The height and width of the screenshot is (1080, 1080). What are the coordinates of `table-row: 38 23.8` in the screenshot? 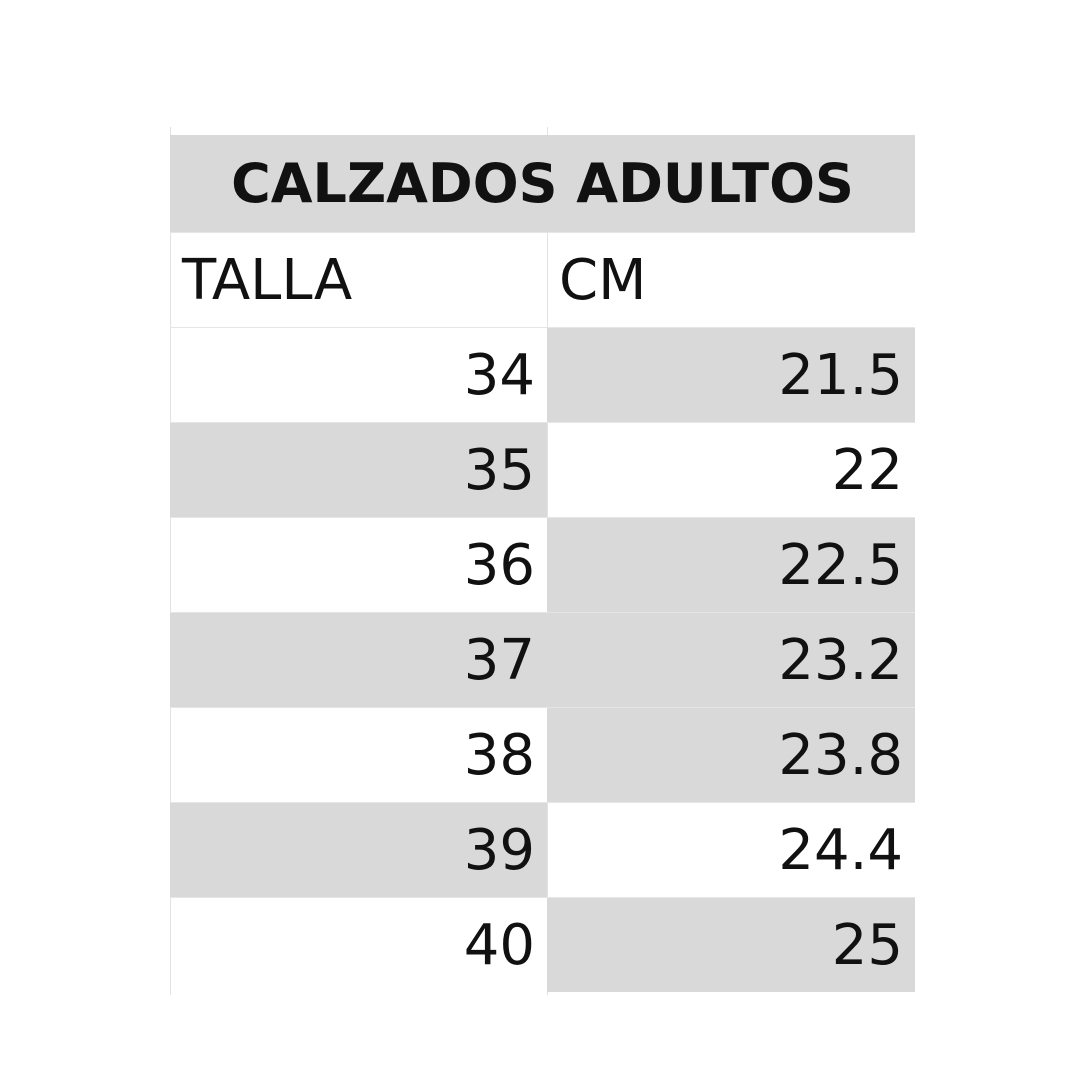 It's located at (542, 754).